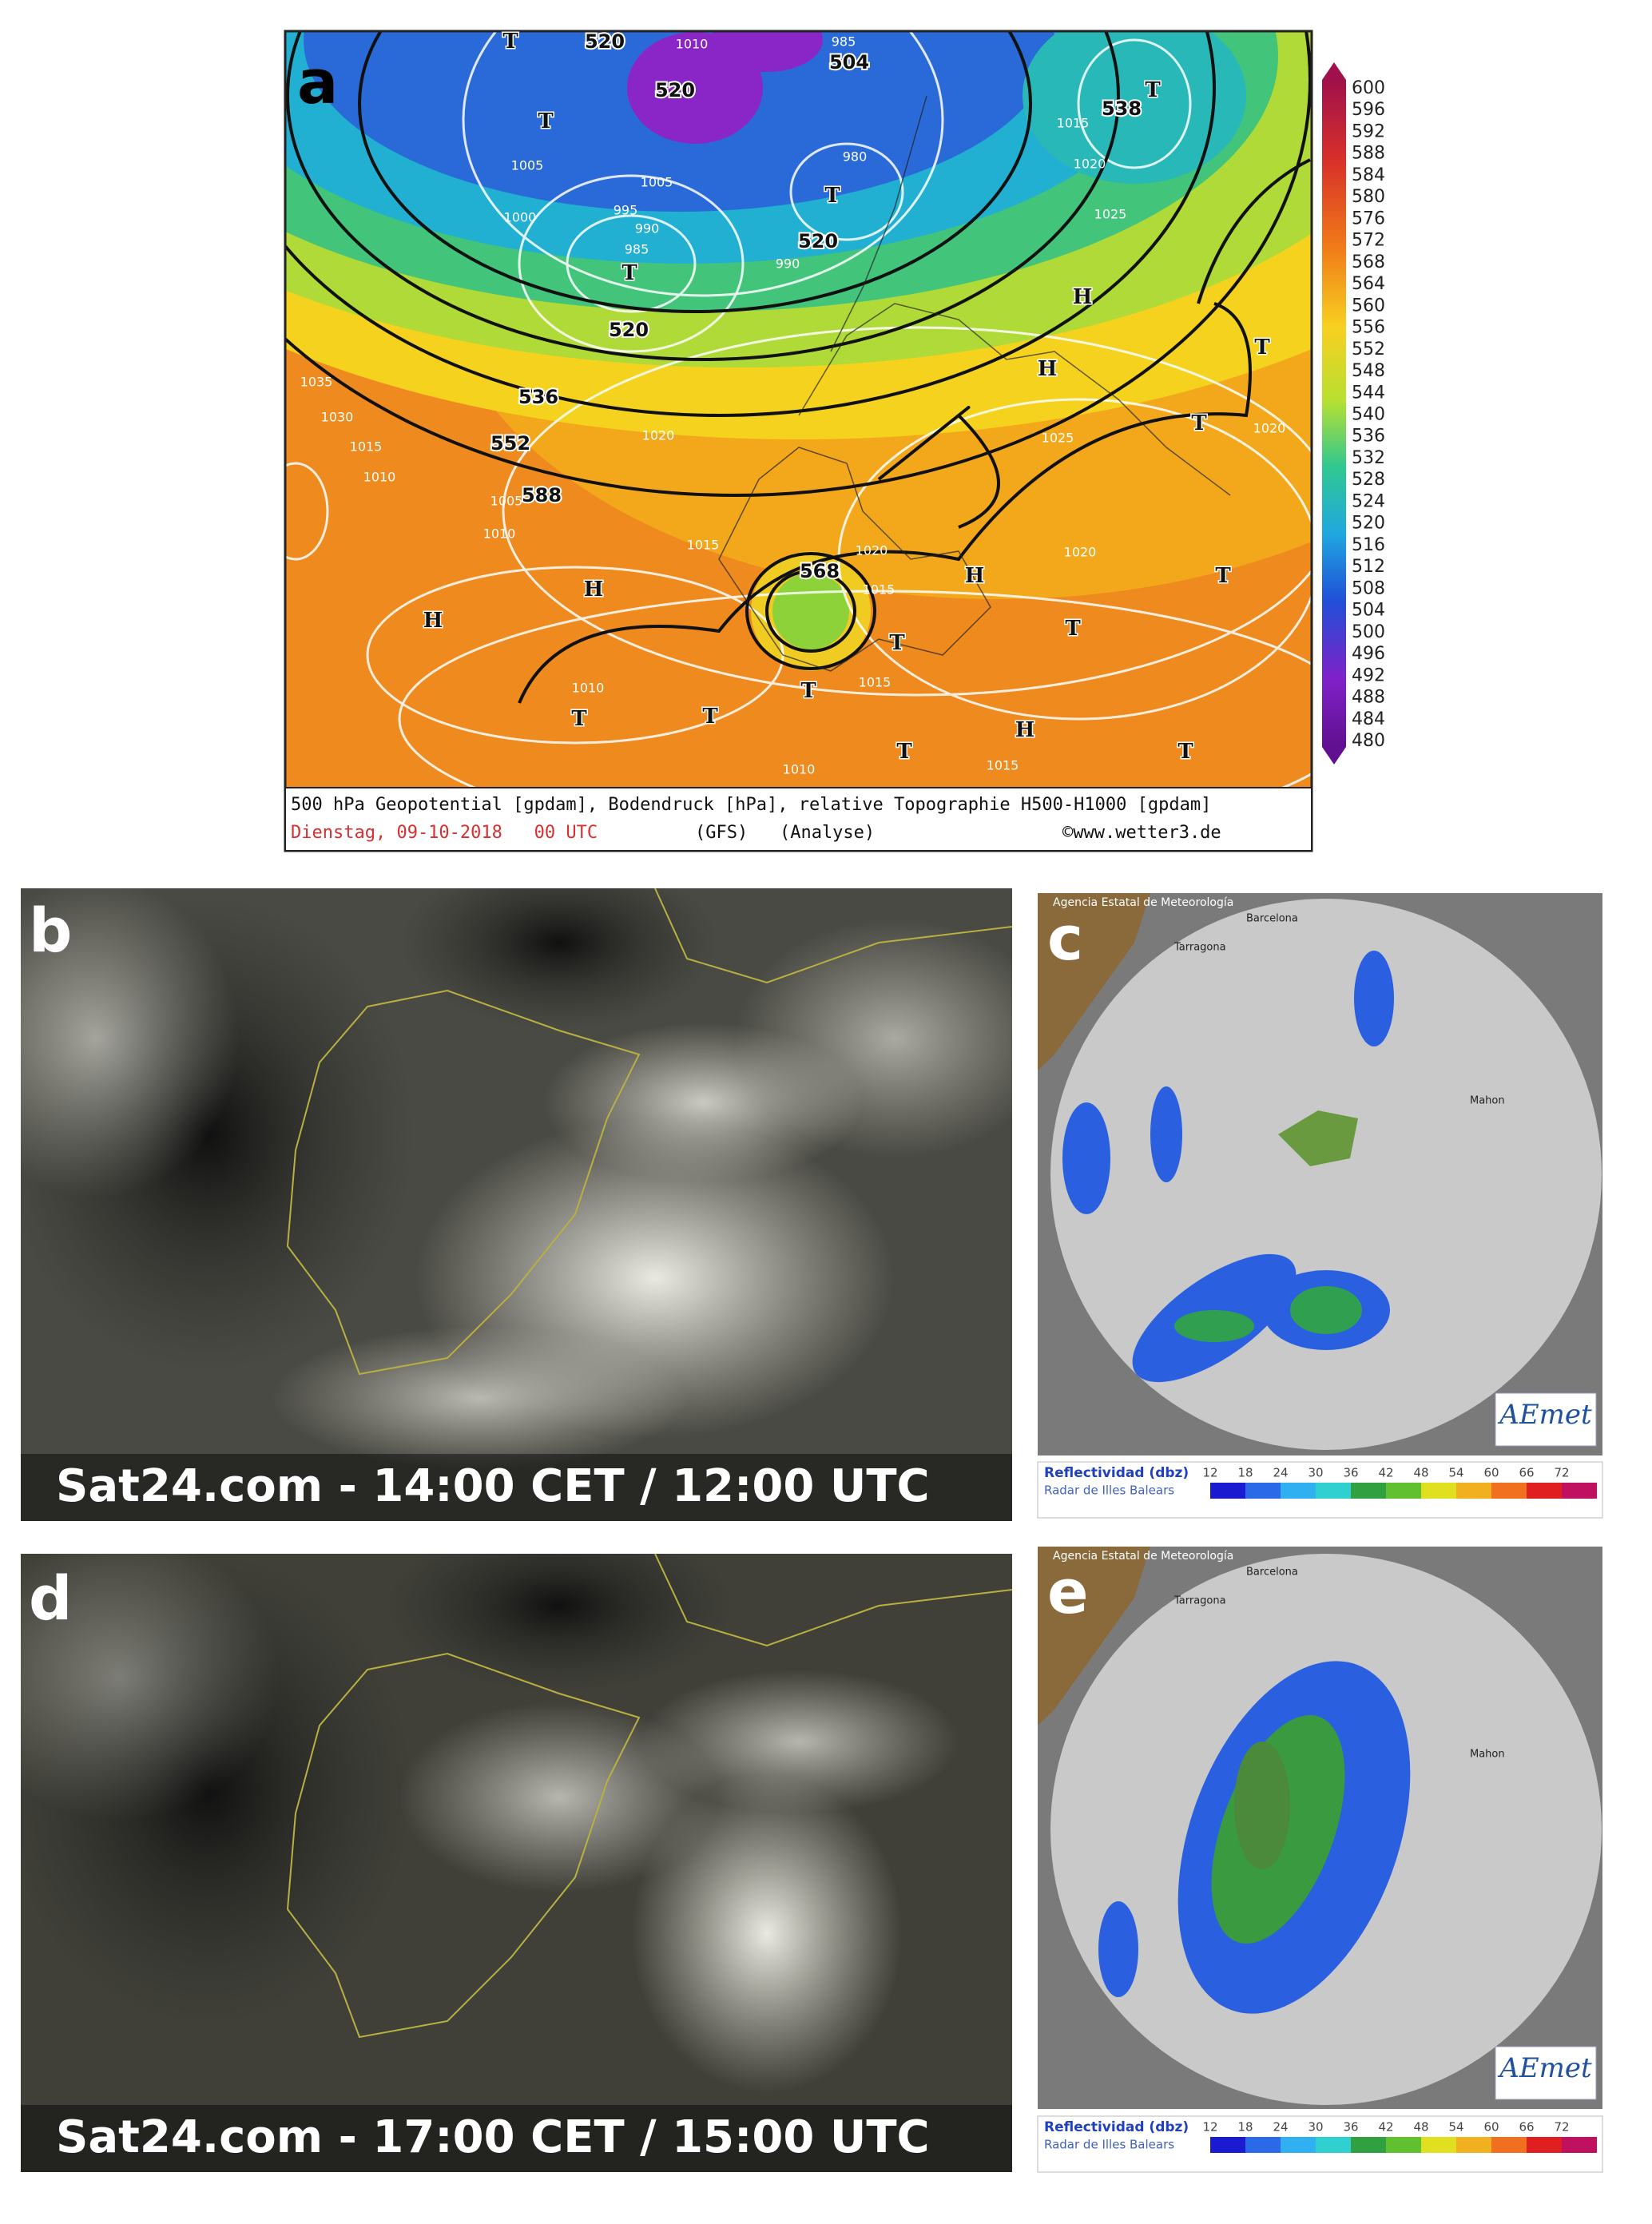 Image resolution: width=1652 pixels, height=2224 pixels. I want to click on pressure-label: 995, so click(626, 210).